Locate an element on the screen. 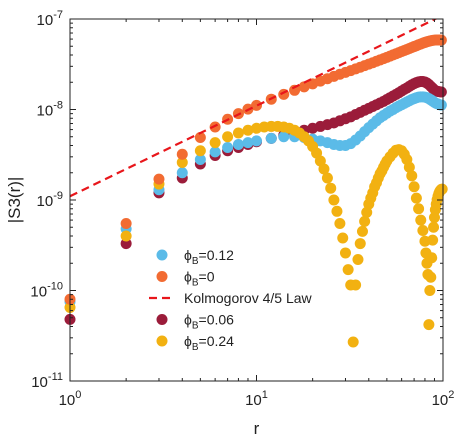  y-axis-title: |S3(r)| is located at coordinates (14, 200).